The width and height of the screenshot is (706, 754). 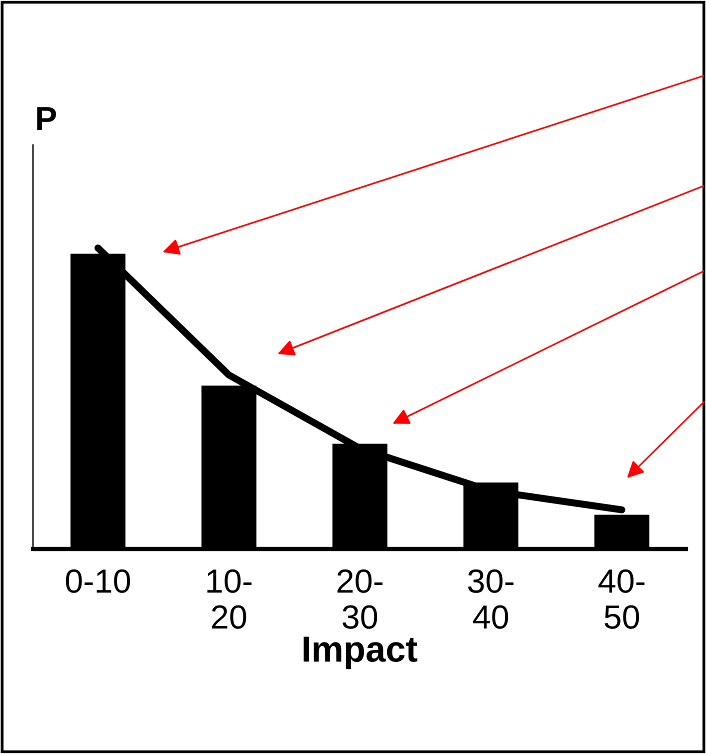 What do you see at coordinates (491, 599) in the screenshot?
I see `x-tick-label: 30- 40` at bounding box center [491, 599].